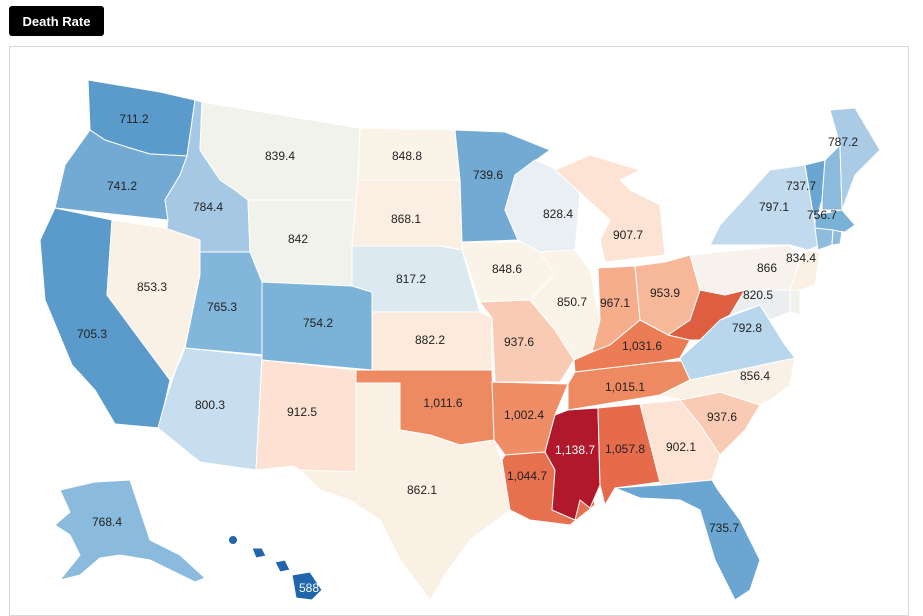  Describe the element at coordinates (210, 405) in the screenshot. I see `label-az: 800.3` at that location.